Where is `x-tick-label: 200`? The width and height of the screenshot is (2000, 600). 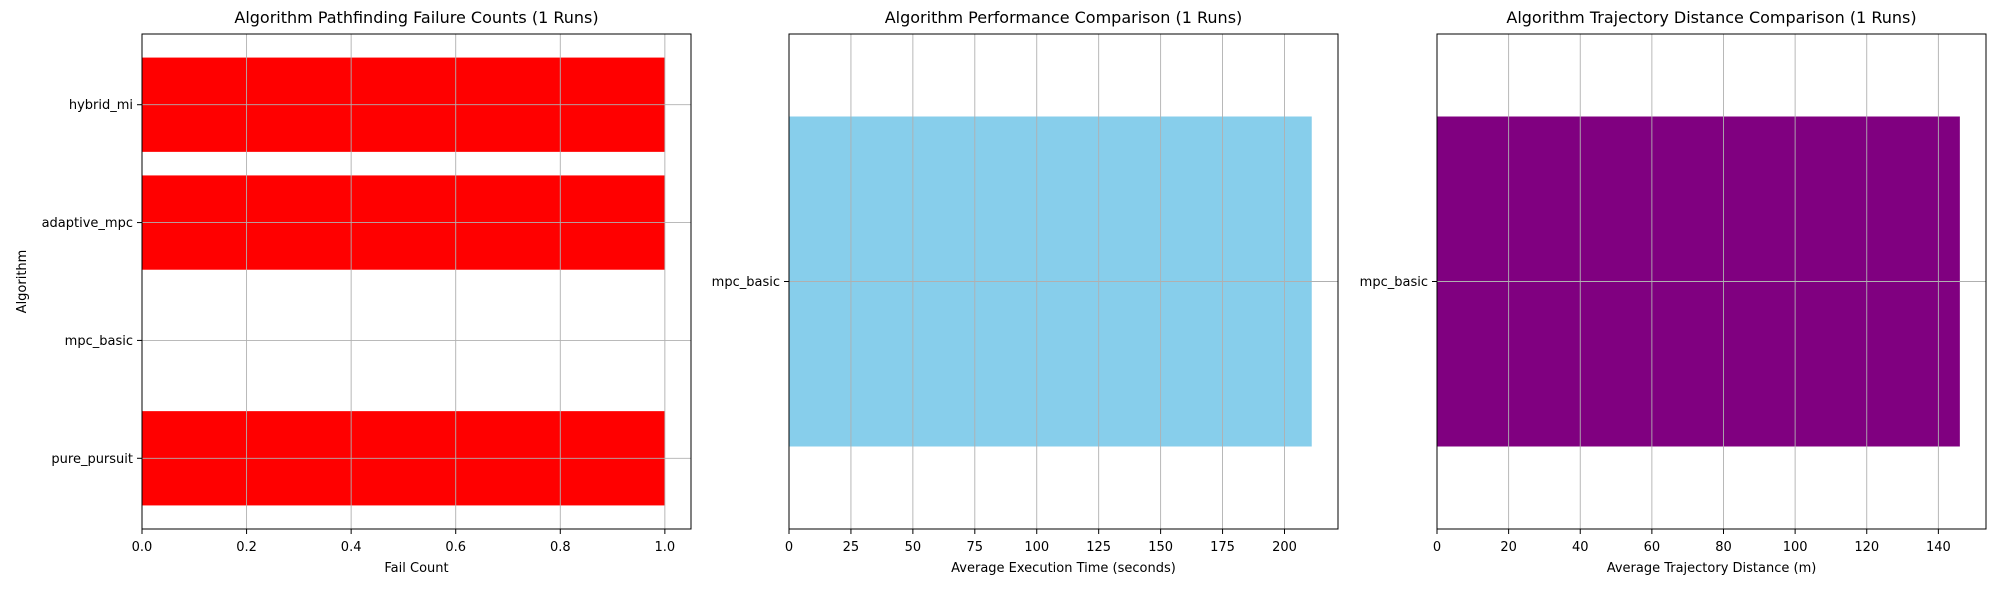
x-tick-label: 200 is located at coordinates (1284, 547).